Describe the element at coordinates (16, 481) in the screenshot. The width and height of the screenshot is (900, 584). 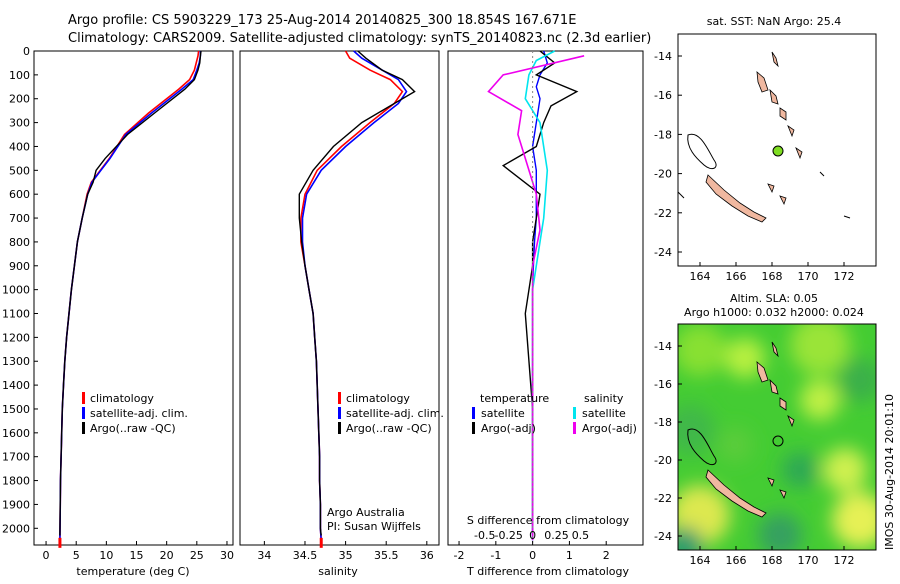
I see `depth-tick-label: 1800` at that location.